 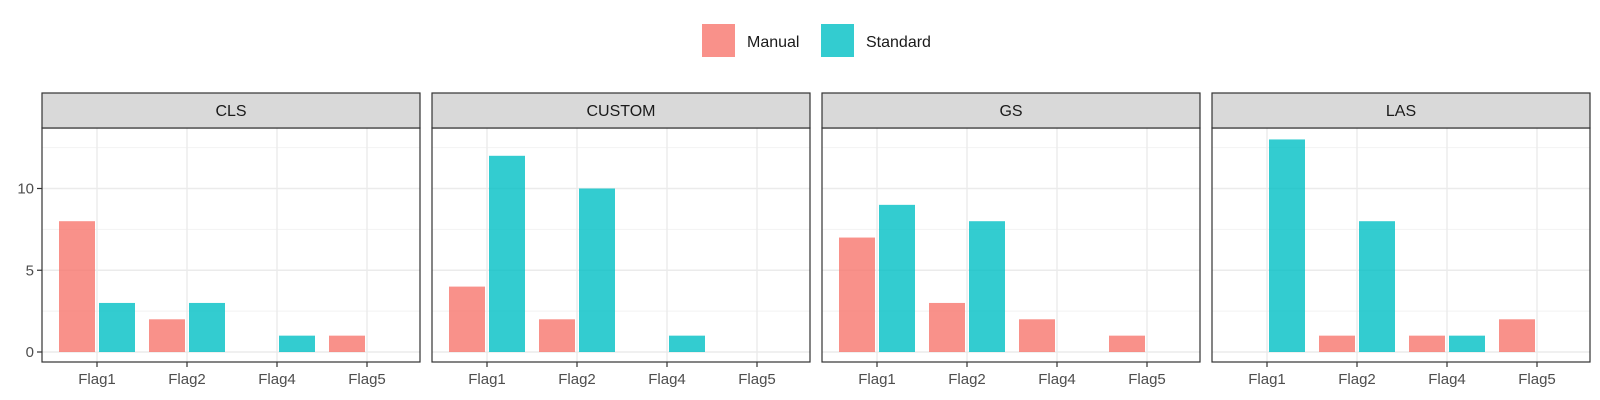 I want to click on facet-title: CLS, so click(x=230, y=111).